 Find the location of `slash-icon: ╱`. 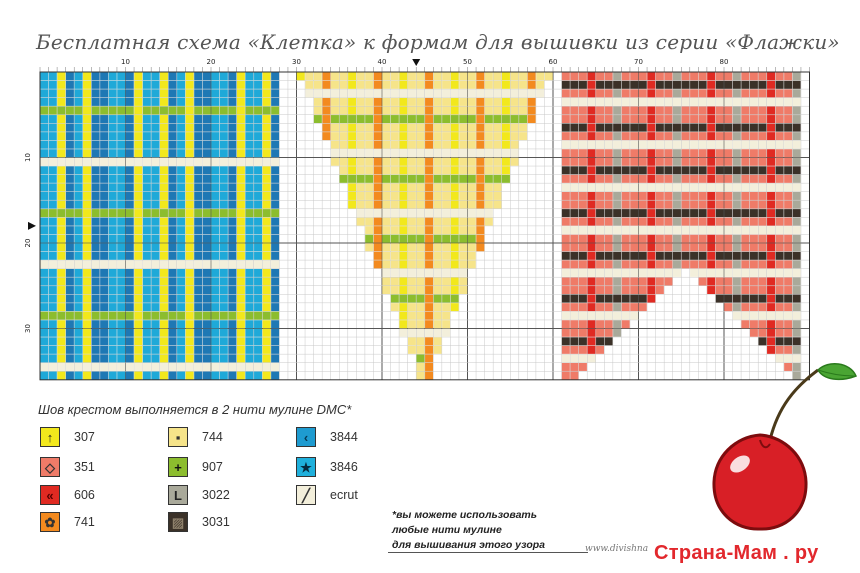

slash-icon: ╱ is located at coordinates (306, 495).